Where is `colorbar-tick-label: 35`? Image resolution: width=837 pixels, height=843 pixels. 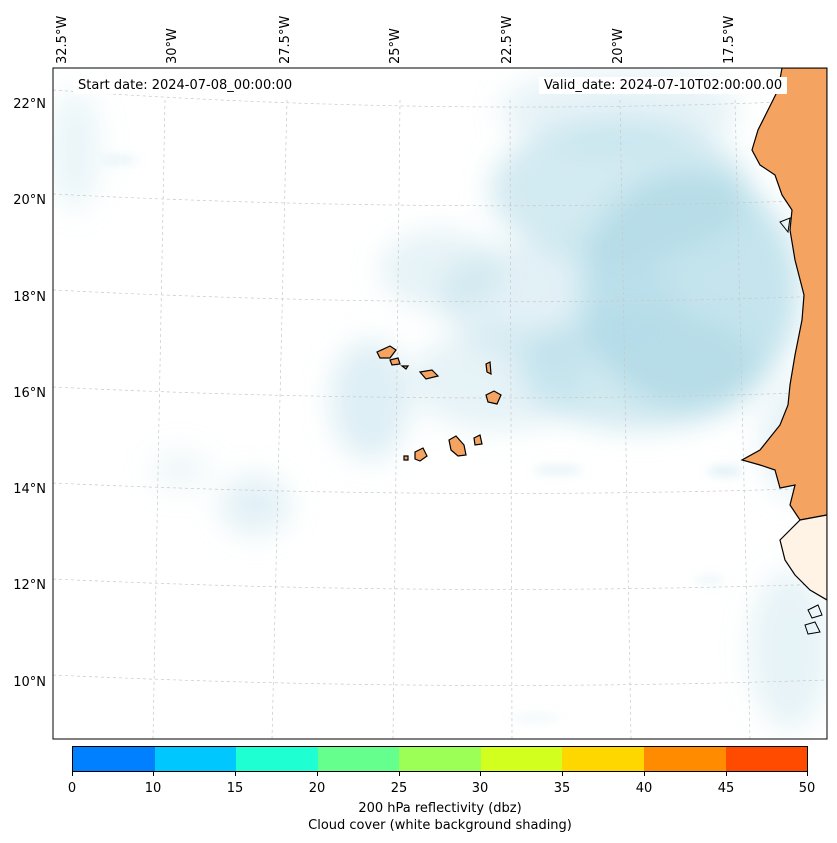 colorbar-tick-label: 35 is located at coordinates (562, 788).